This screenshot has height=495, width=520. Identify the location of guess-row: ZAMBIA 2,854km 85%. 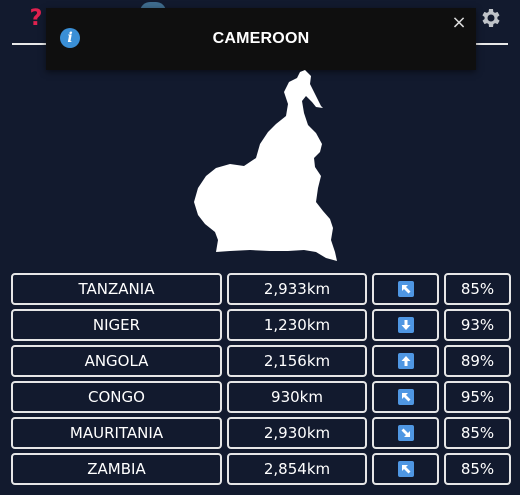
(261, 469).